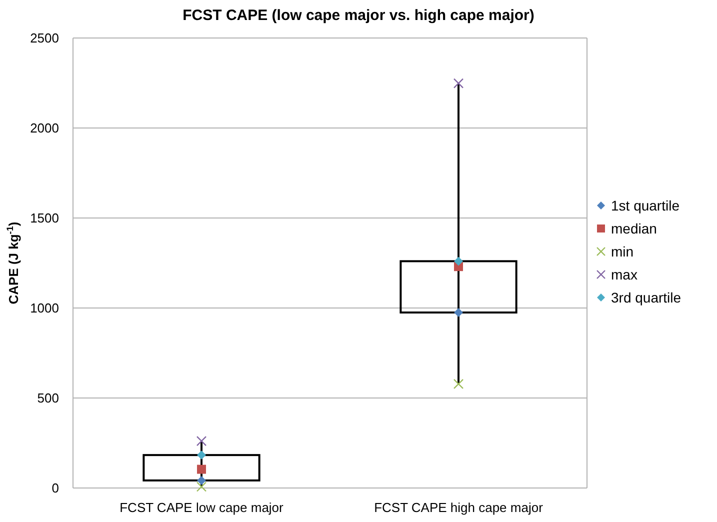 This screenshot has height=522, width=717. I want to click on x-tick-label: FCST CAPE high cape major, so click(459, 507).